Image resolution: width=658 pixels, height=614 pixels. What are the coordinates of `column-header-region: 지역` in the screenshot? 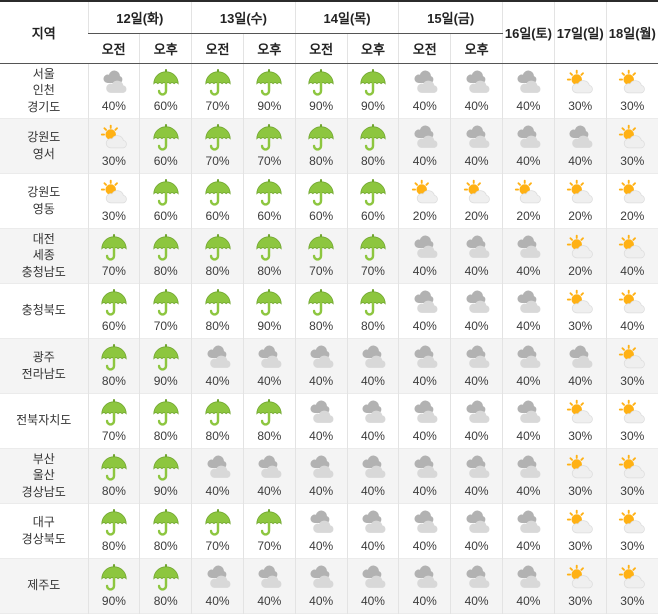 It's located at (44, 32).